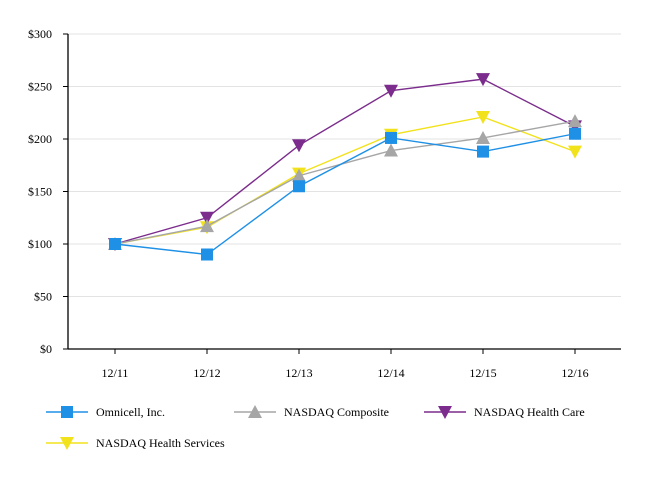 This screenshot has width=654, height=480. I want to click on y-tick-label: $250, so click(40, 87).